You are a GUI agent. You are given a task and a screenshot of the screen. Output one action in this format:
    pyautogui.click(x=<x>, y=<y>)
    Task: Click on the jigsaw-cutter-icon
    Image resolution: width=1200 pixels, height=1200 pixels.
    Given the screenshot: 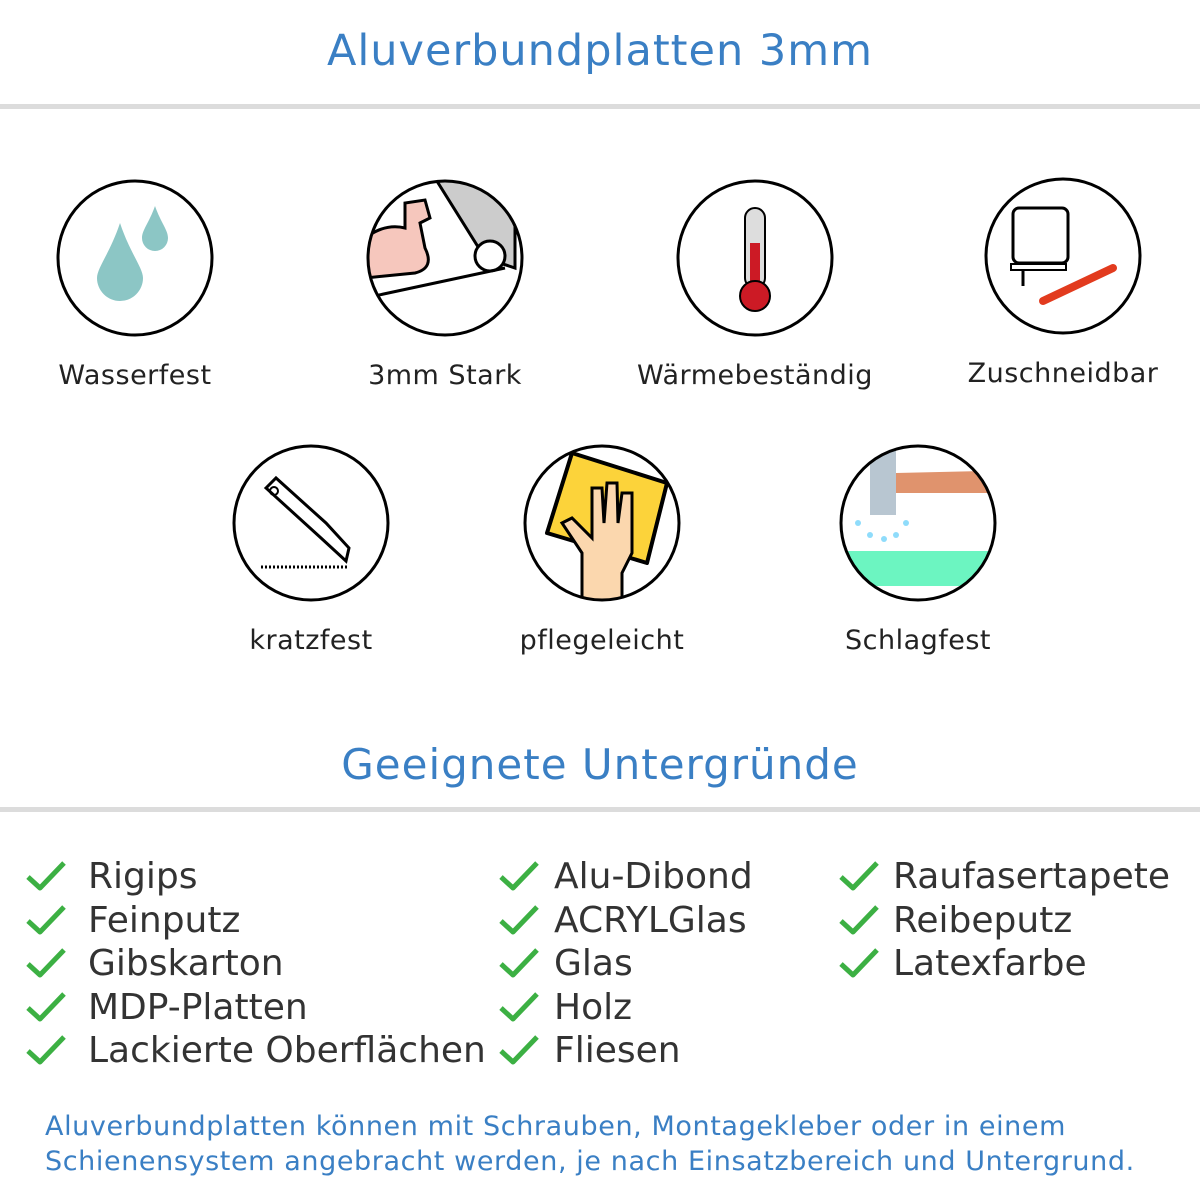 What is the action you would take?
    pyautogui.click(x=1063, y=256)
    